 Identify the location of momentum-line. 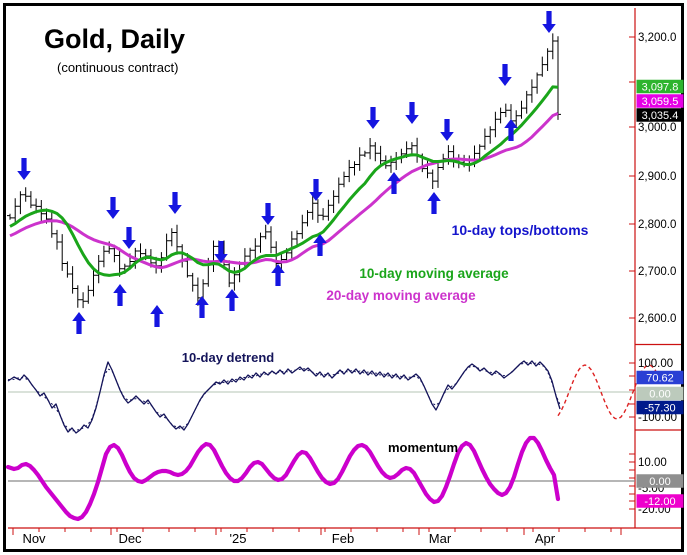
(283, 478).